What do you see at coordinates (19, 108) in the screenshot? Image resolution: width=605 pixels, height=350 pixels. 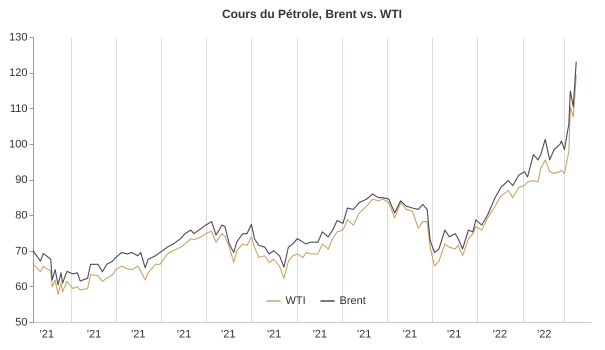 I see `y-tick-label: 110` at bounding box center [19, 108].